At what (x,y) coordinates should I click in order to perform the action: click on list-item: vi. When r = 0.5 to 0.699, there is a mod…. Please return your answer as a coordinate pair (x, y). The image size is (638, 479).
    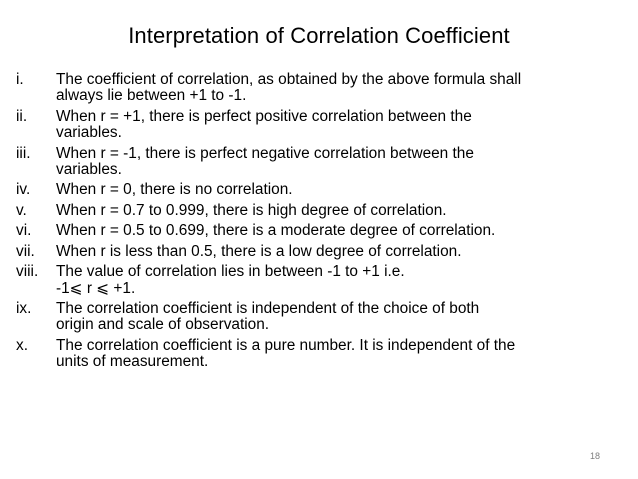
    Looking at the image, I should click on (321, 231).